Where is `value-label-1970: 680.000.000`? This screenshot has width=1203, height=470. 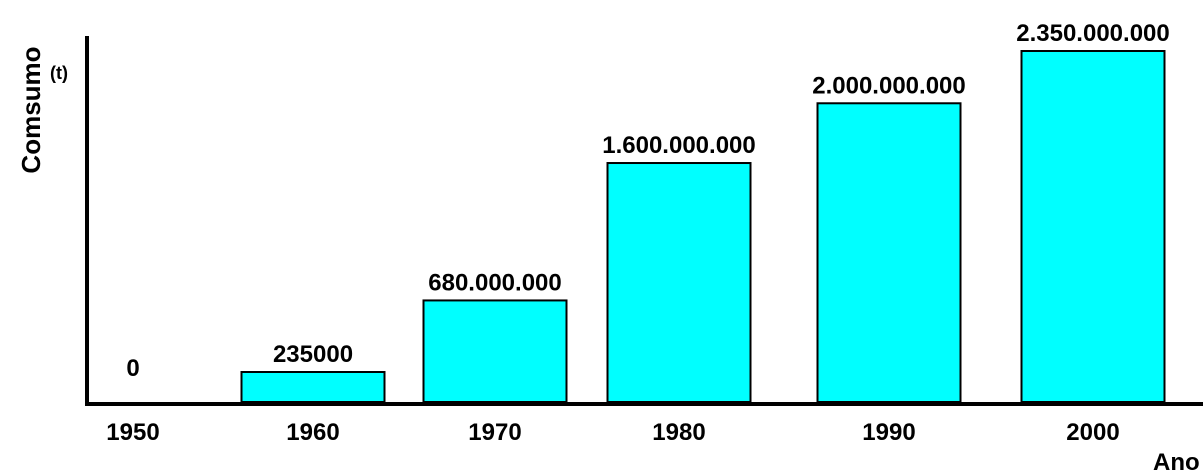
value-label-1970: 680.000.000 is located at coordinates (494, 282).